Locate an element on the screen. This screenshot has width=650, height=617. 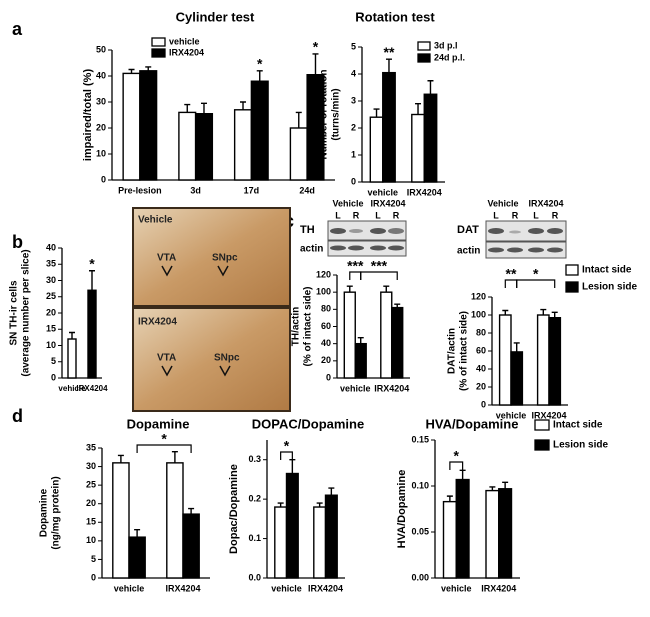
legend-label: IRX4204 is located at coordinates (186, 52).